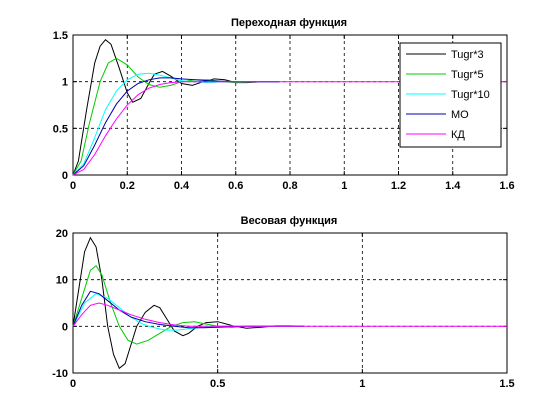  Describe the element at coordinates (62, 281) in the screenshot. I see `y-tick-label: 10` at that location.